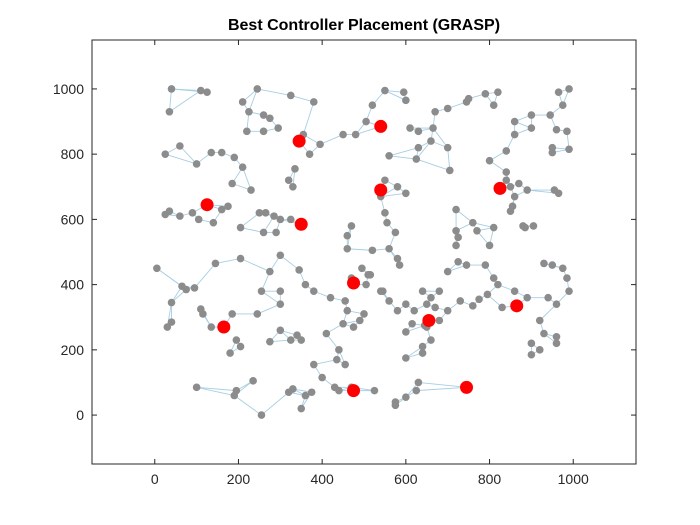  I want to click on x-tick-label: 600, so click(406, 479).